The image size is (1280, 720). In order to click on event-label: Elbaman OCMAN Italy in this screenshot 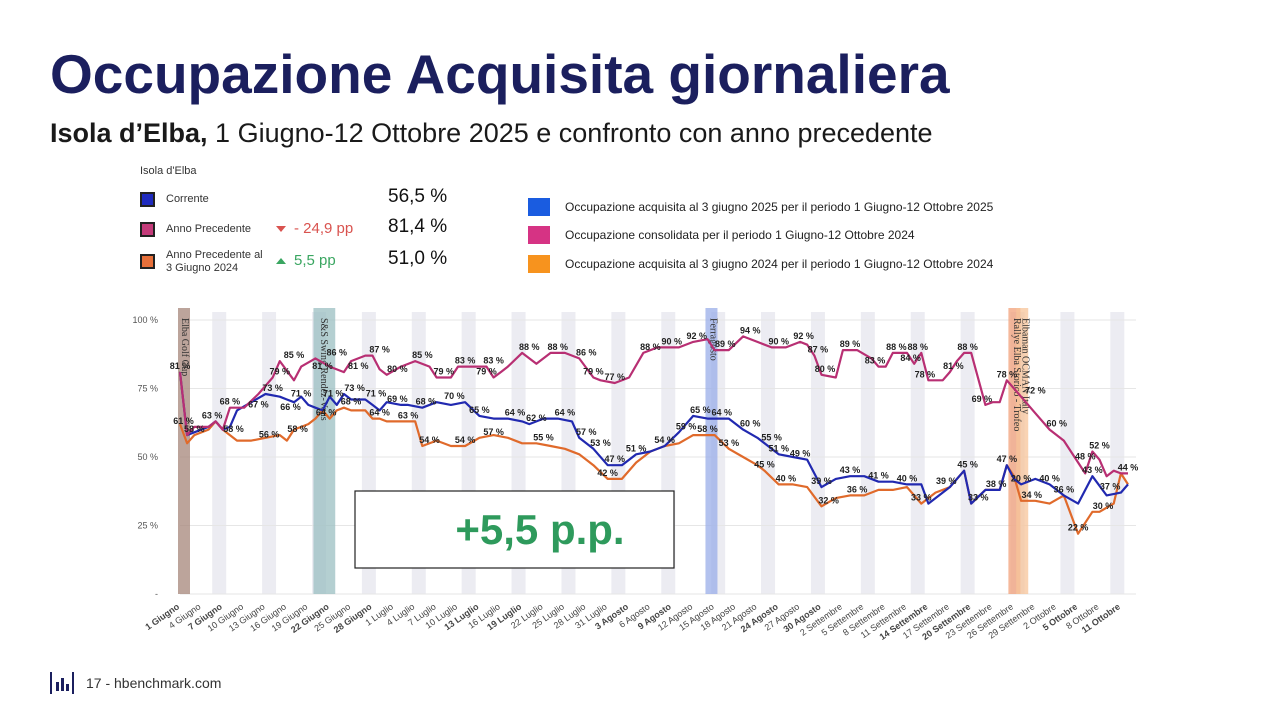, I will do `click(1025, 366)`.